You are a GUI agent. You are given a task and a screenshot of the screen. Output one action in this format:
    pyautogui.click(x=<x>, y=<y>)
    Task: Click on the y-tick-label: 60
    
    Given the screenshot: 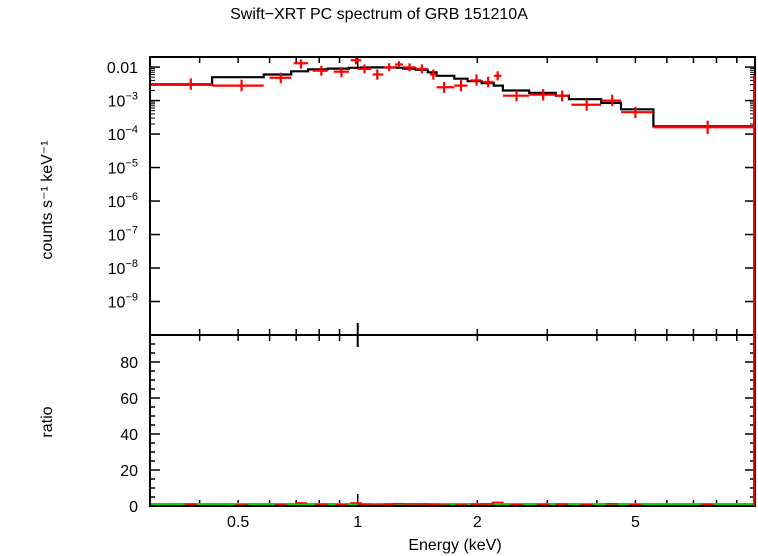 What is the action you would take?
    pyautogui.click(x=129, y=399)
    